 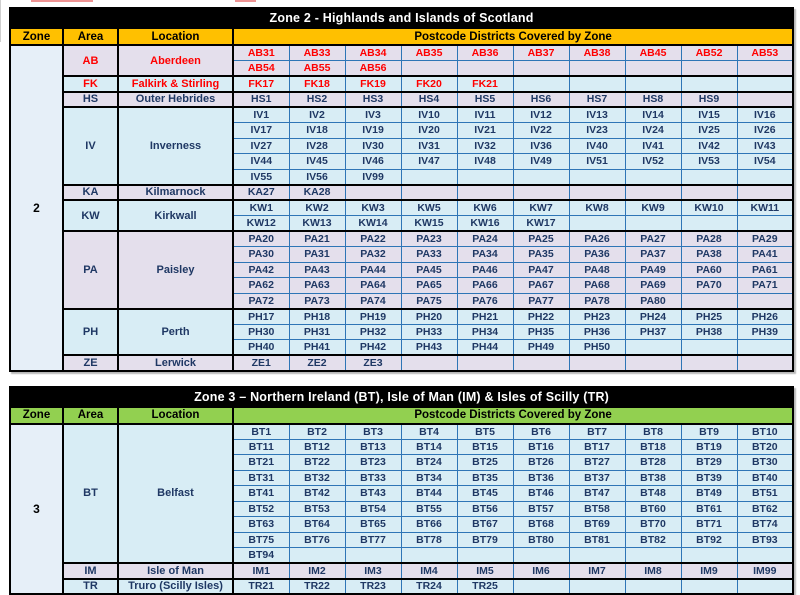 I want to click on postcode-cell: PA23, so click(x=429, y=239).